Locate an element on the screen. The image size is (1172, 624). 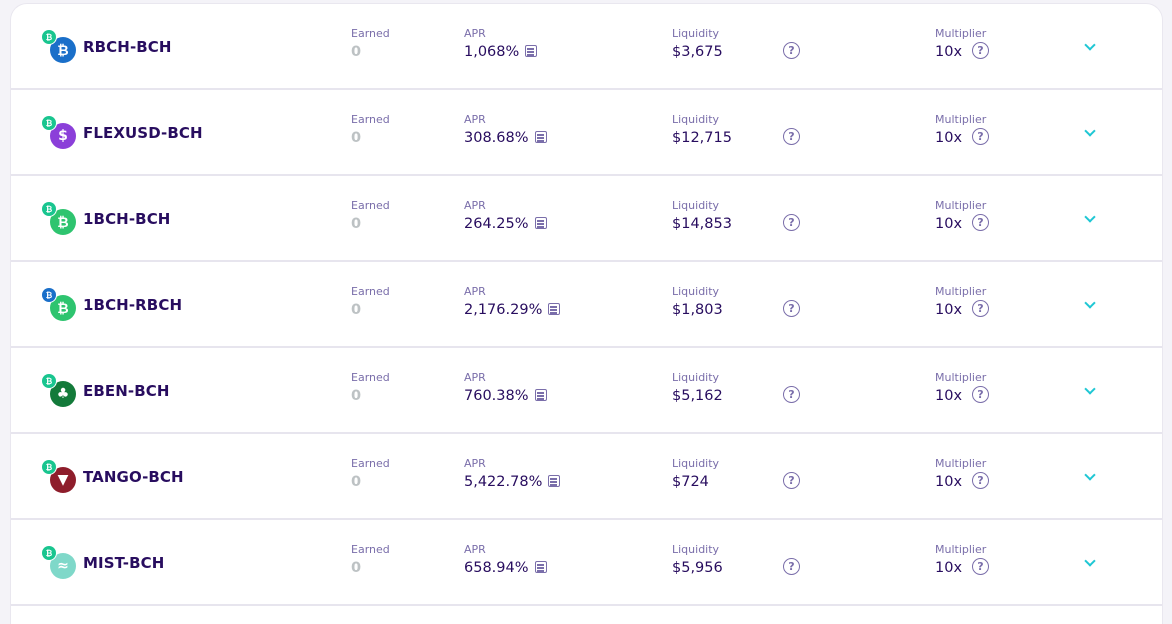
apr-value: 760.38% is located at coordinates (496, 396).